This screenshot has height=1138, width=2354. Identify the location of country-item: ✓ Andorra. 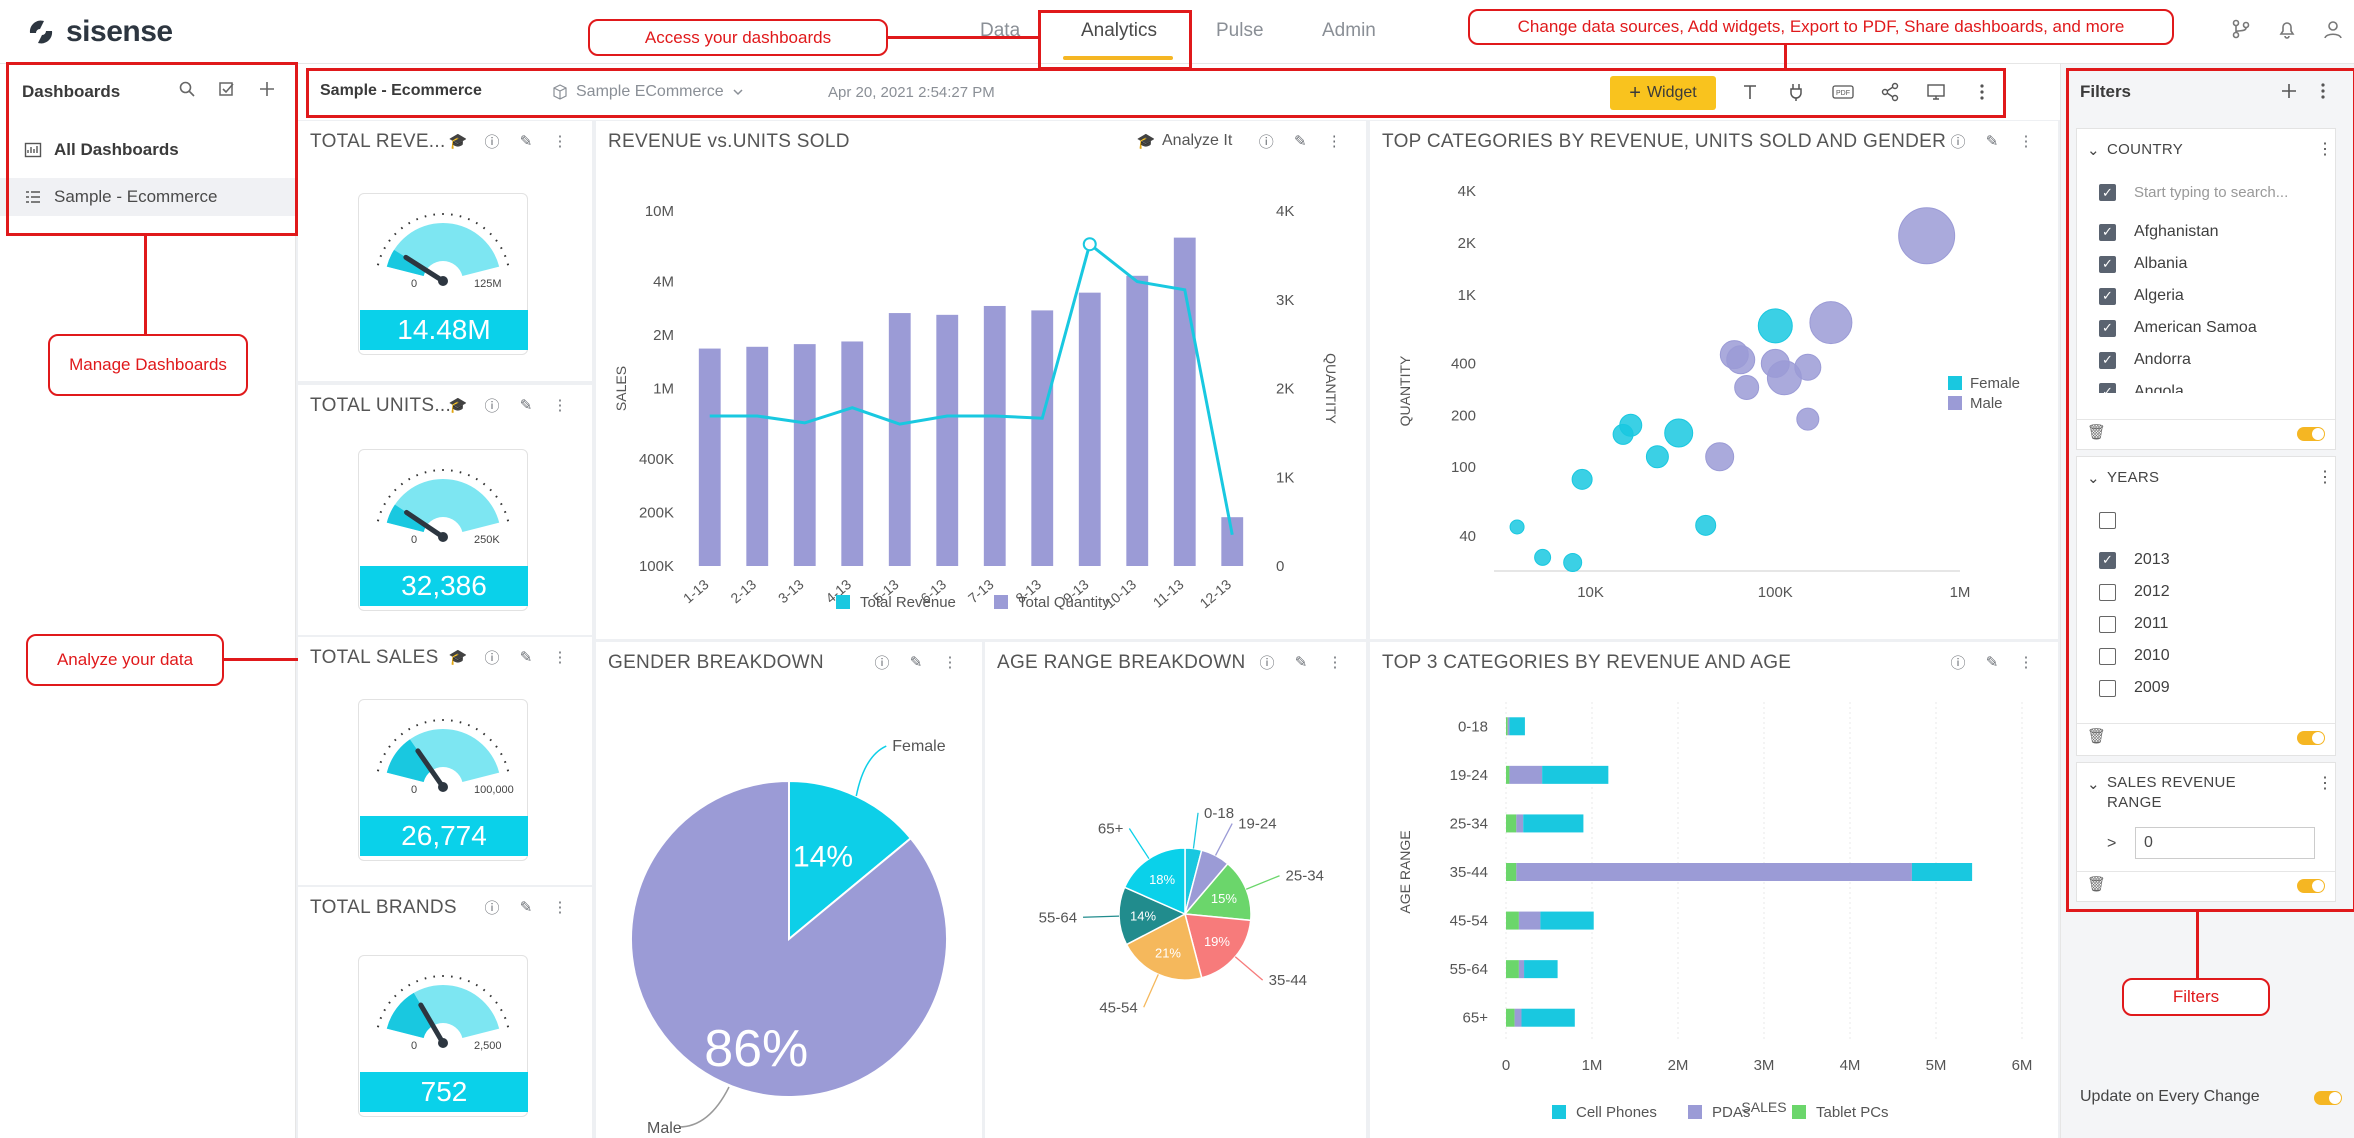
(2145, 360).